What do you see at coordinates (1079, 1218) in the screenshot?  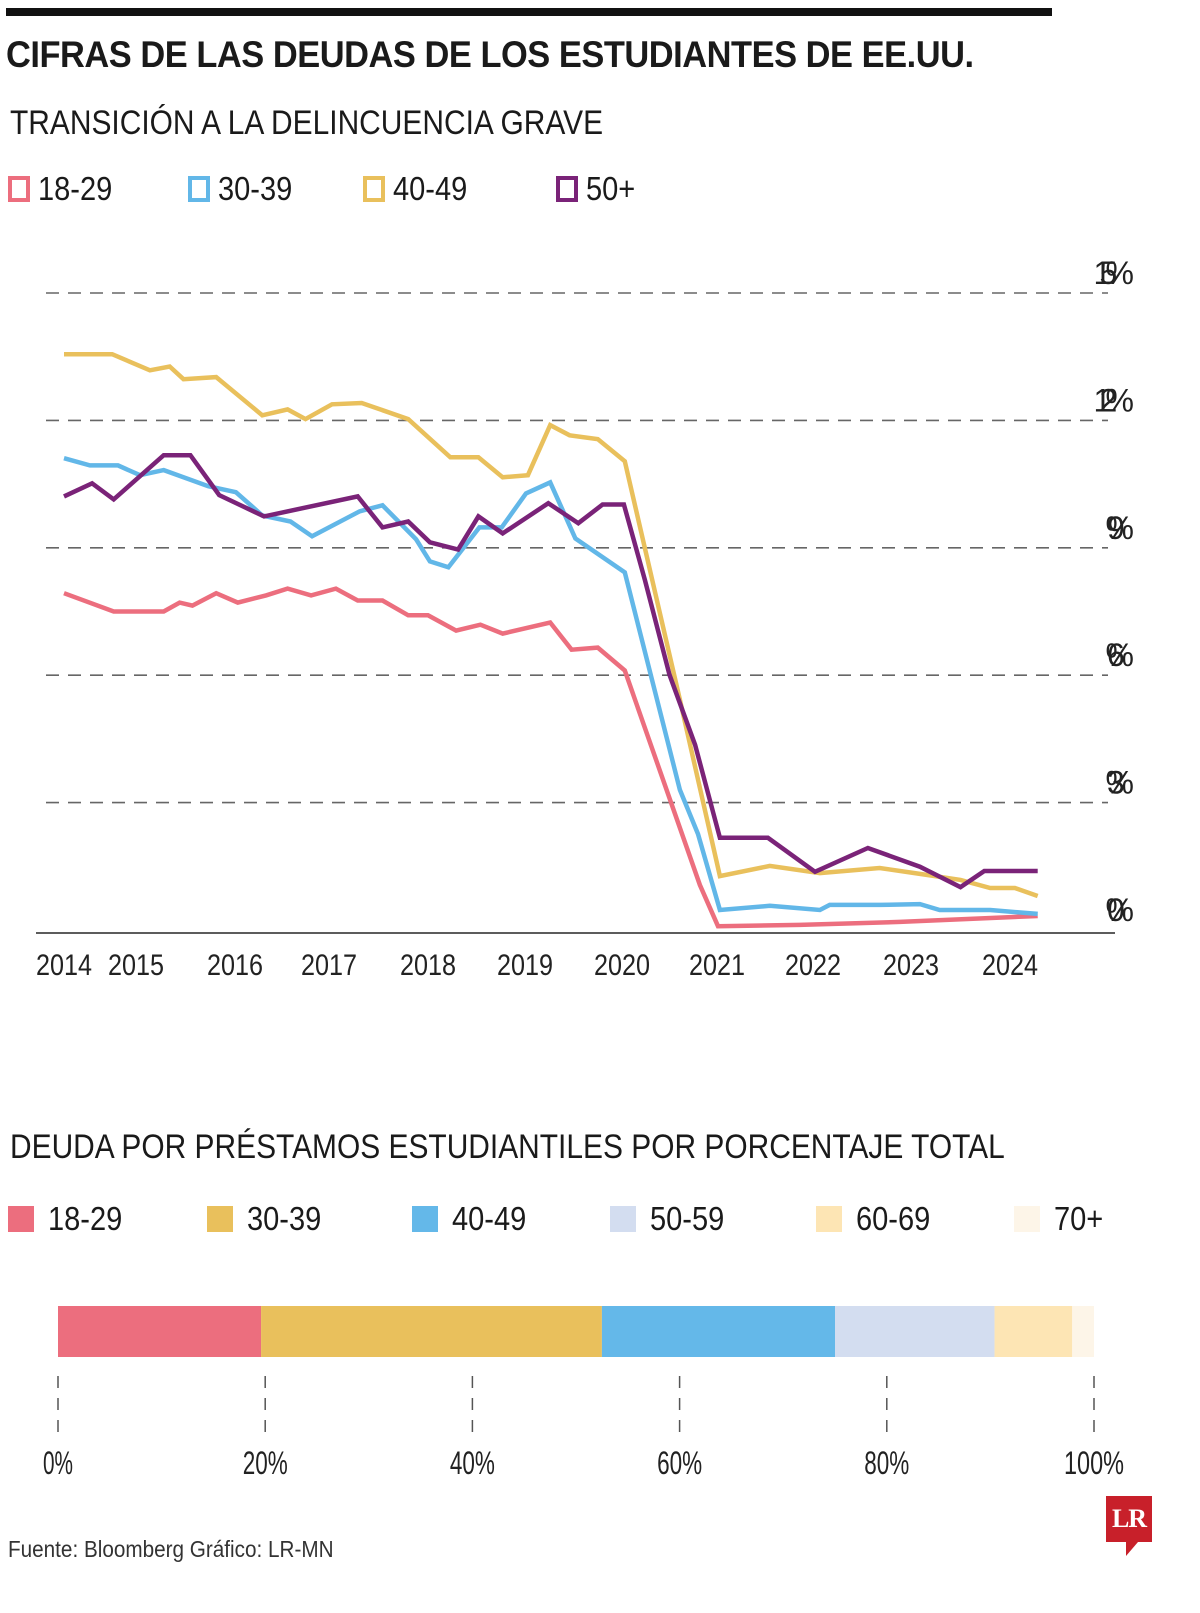 I see `legend-label: 70+` at bounding box center [1079, 1218].